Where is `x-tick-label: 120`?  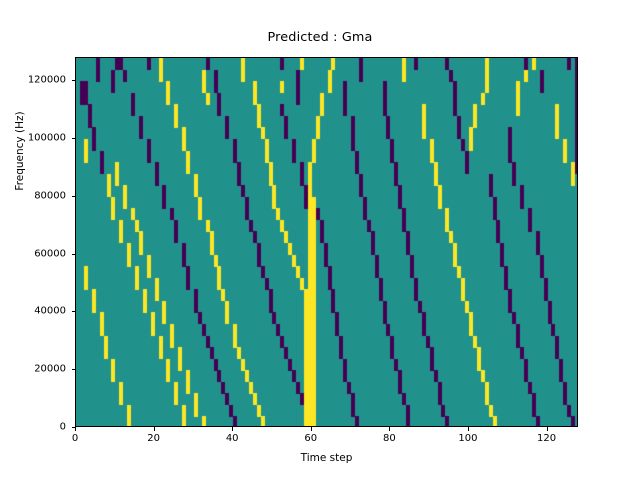
x-tick-label: 120 is located at coordinates (547, 438).